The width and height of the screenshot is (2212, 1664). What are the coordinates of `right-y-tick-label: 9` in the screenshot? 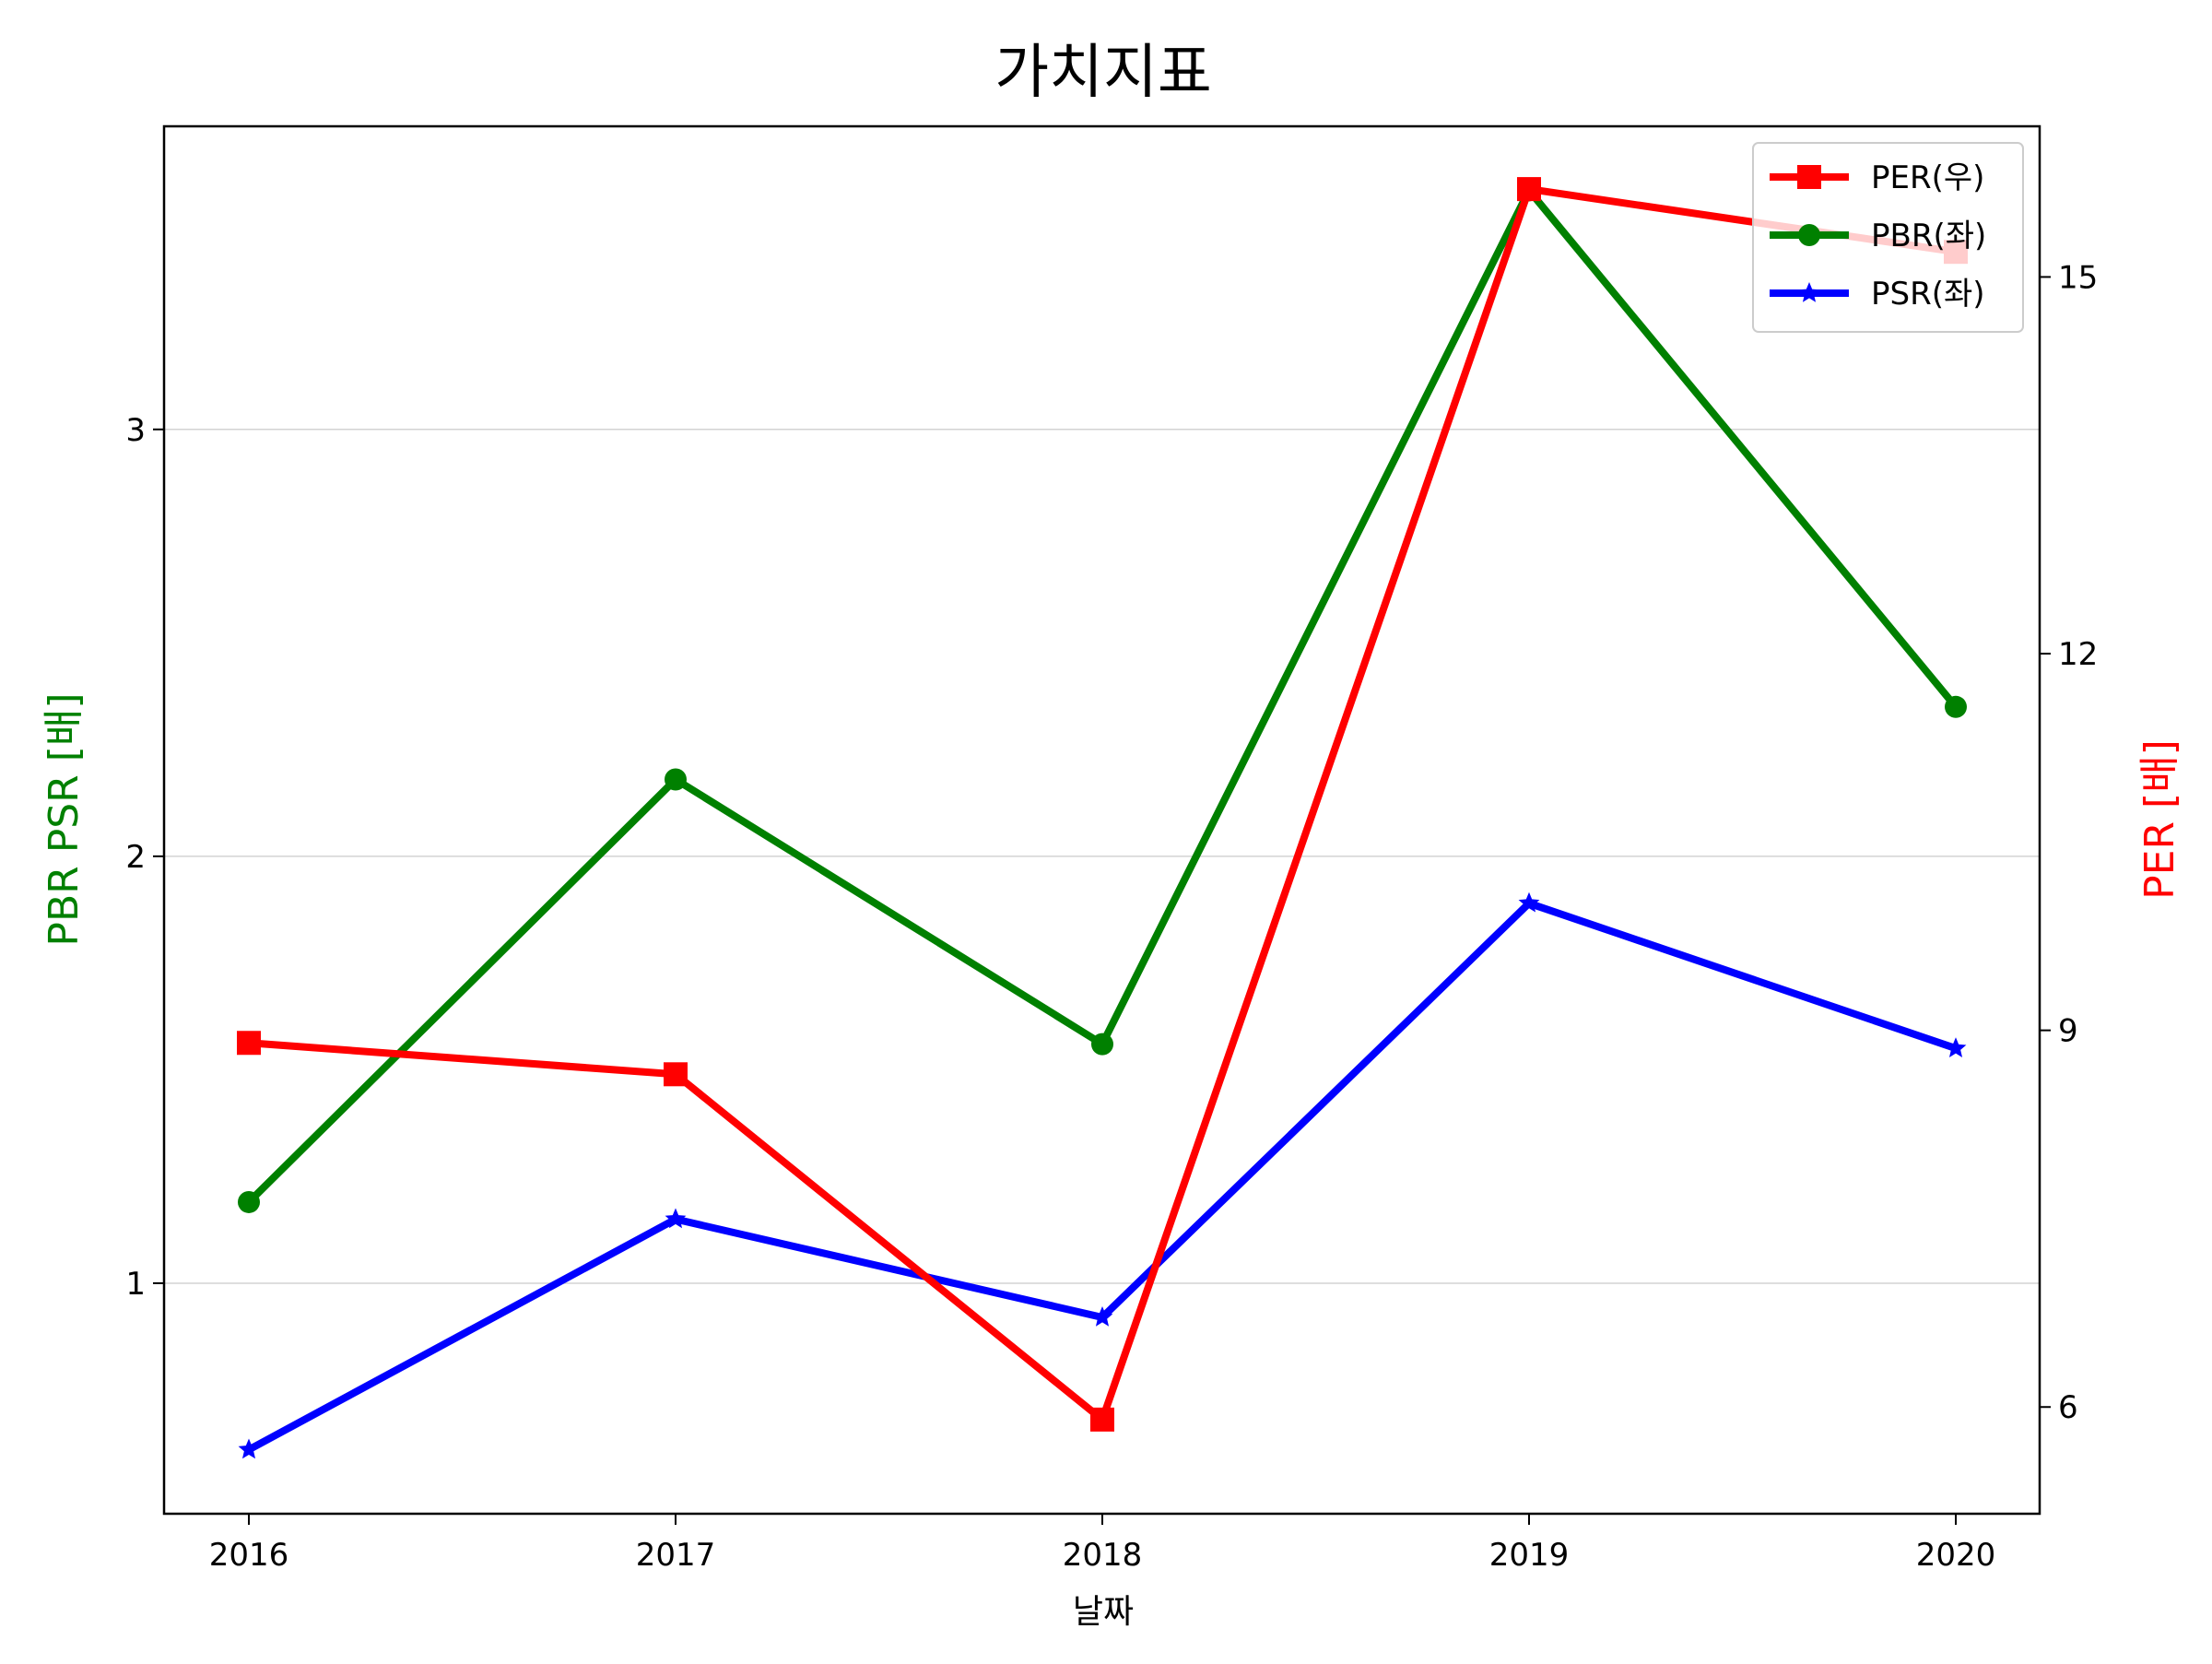 It's located at (2068, 1031).